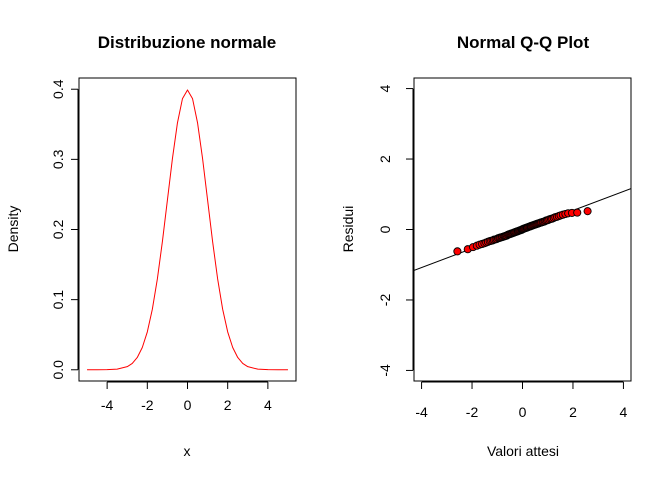  What do you see at coordinates (58, 300) in the screenshot?
I see `density-y-tick-label: 0.1` at bounding box center [58, 300].